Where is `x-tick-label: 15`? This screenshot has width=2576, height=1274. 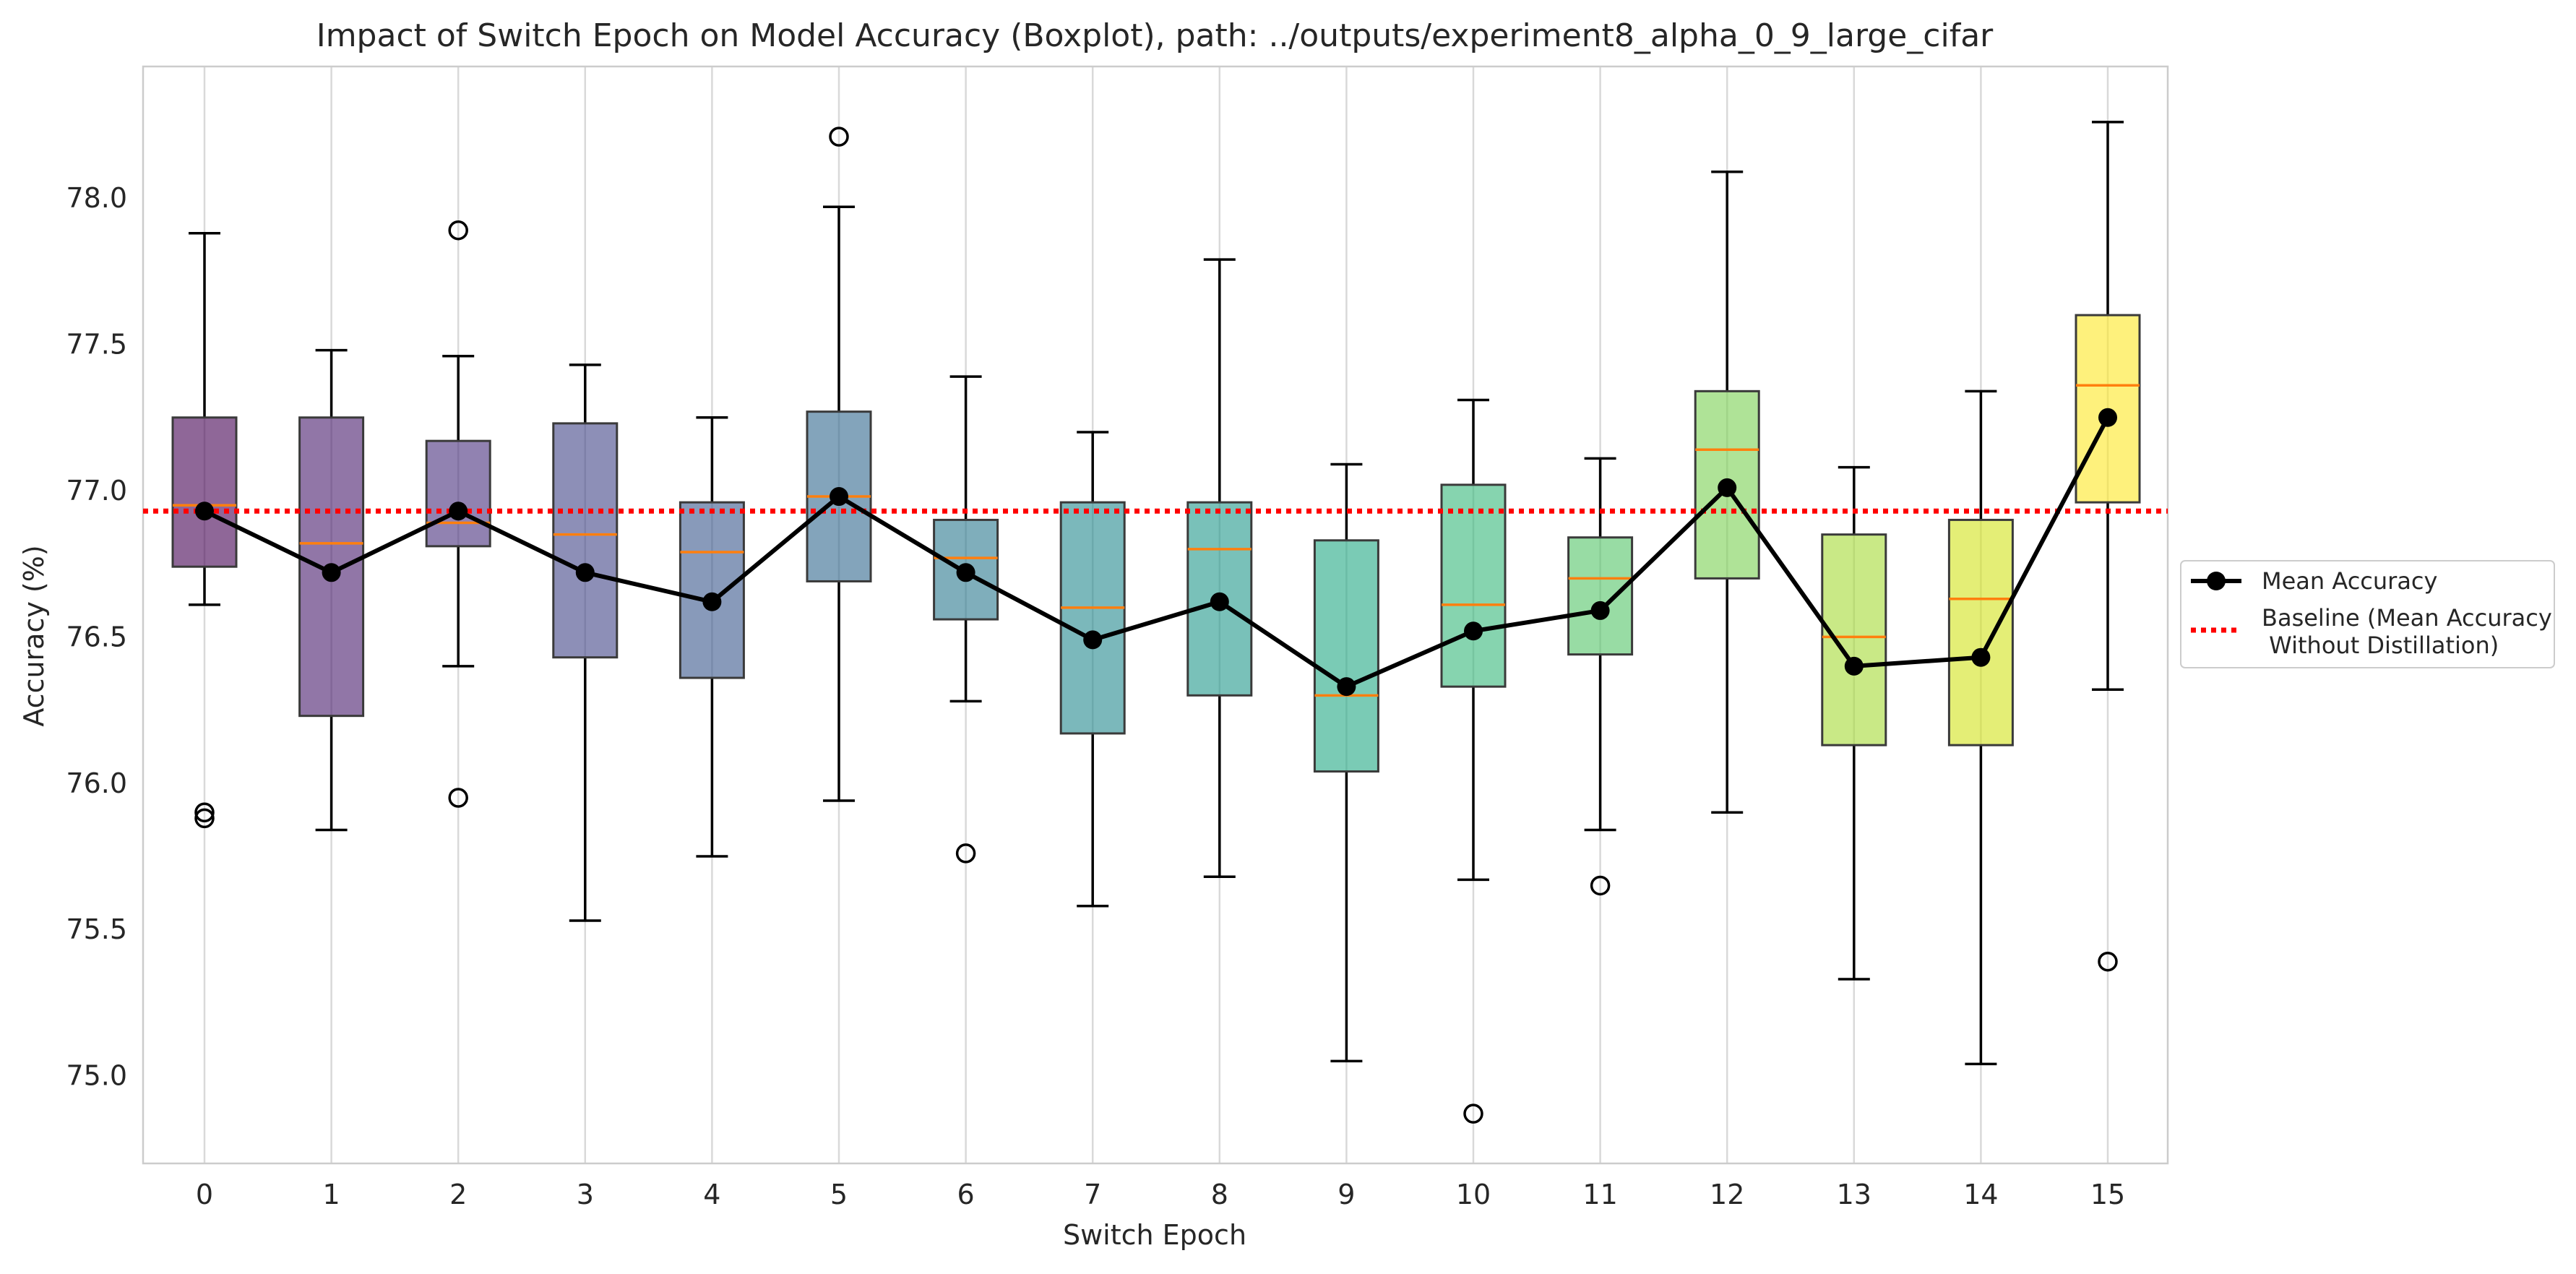
x-tick-label: 15 is located at coordinates (2107, 1194).